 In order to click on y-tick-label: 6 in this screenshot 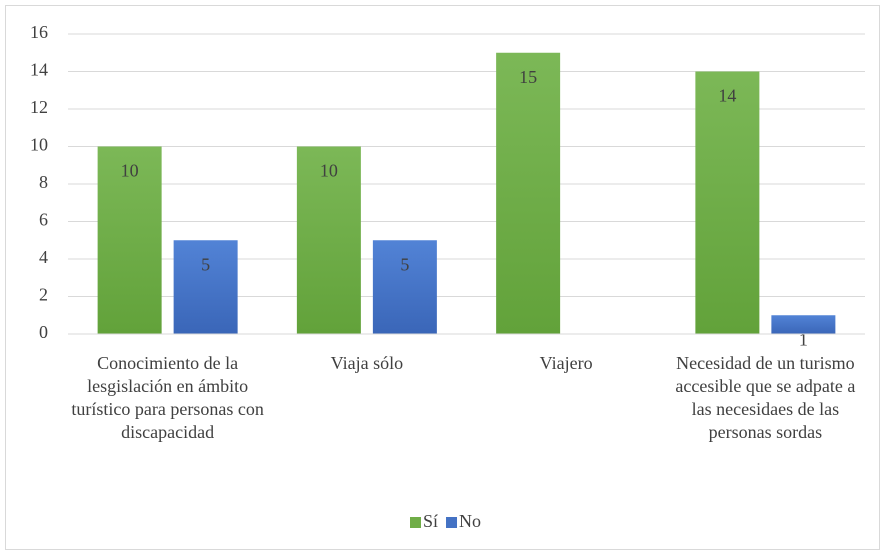, I will do `click(43, 220)`.